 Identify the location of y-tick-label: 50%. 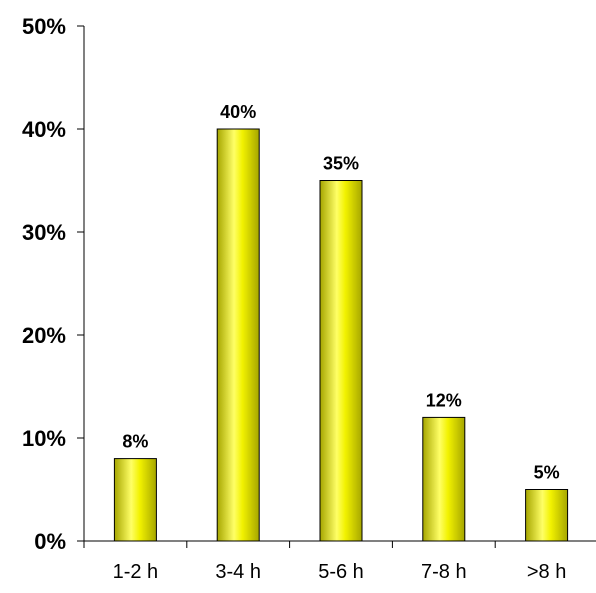
(44, 26).